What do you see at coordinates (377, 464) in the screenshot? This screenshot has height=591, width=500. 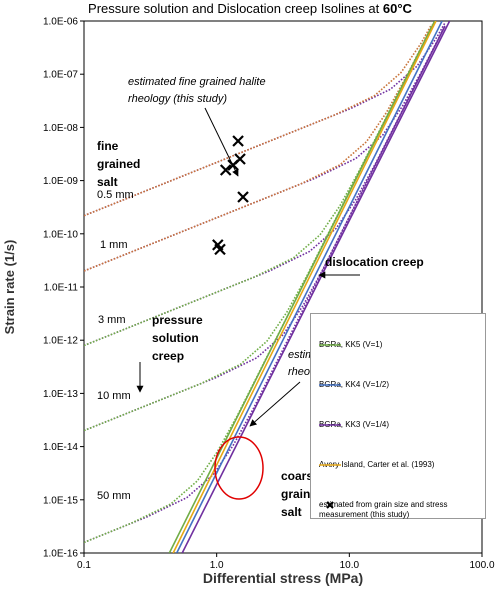 I see `legend-label: Avery Island, Carter et al. (1993)` at bounding box center [377, 464].